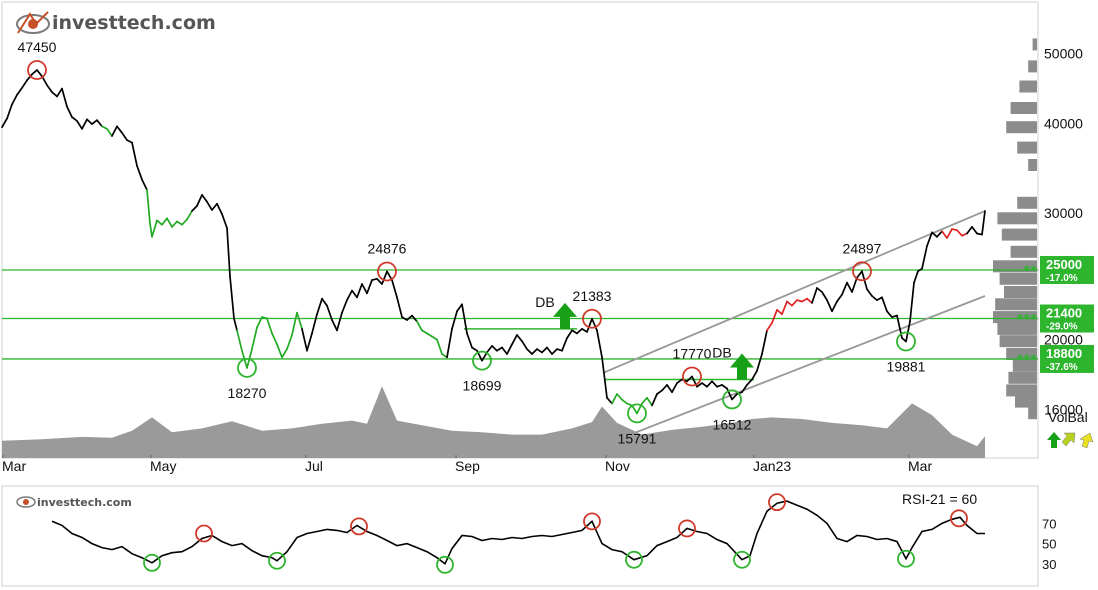 The width and height of the screenshot is (1098, 590). Describe the element at coordinates (482, 360) in the screenshot. I see `trough-circle` at that location.